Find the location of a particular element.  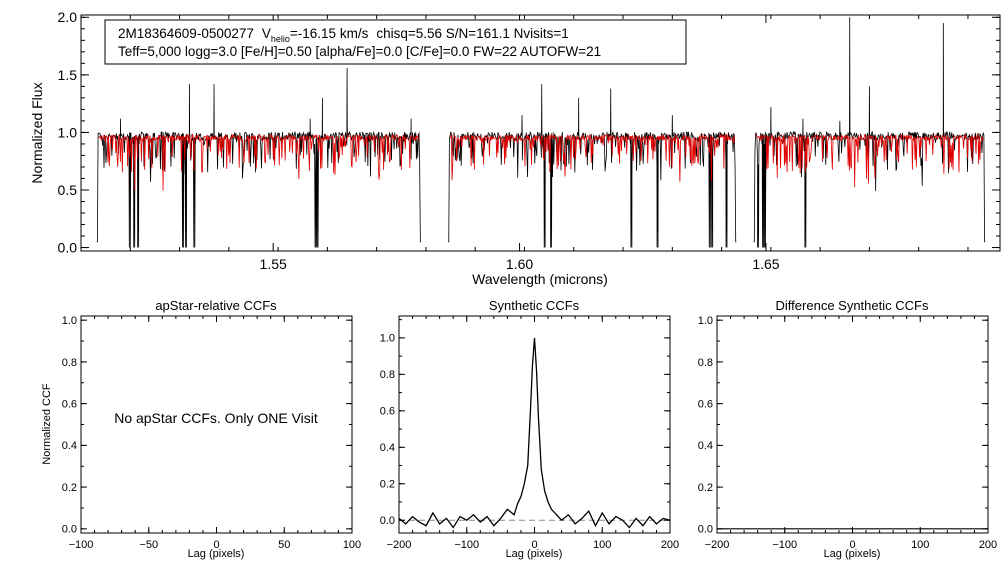

synthetic-ccf-ytick-label: 0.8 is located at coordinates (387, 375).